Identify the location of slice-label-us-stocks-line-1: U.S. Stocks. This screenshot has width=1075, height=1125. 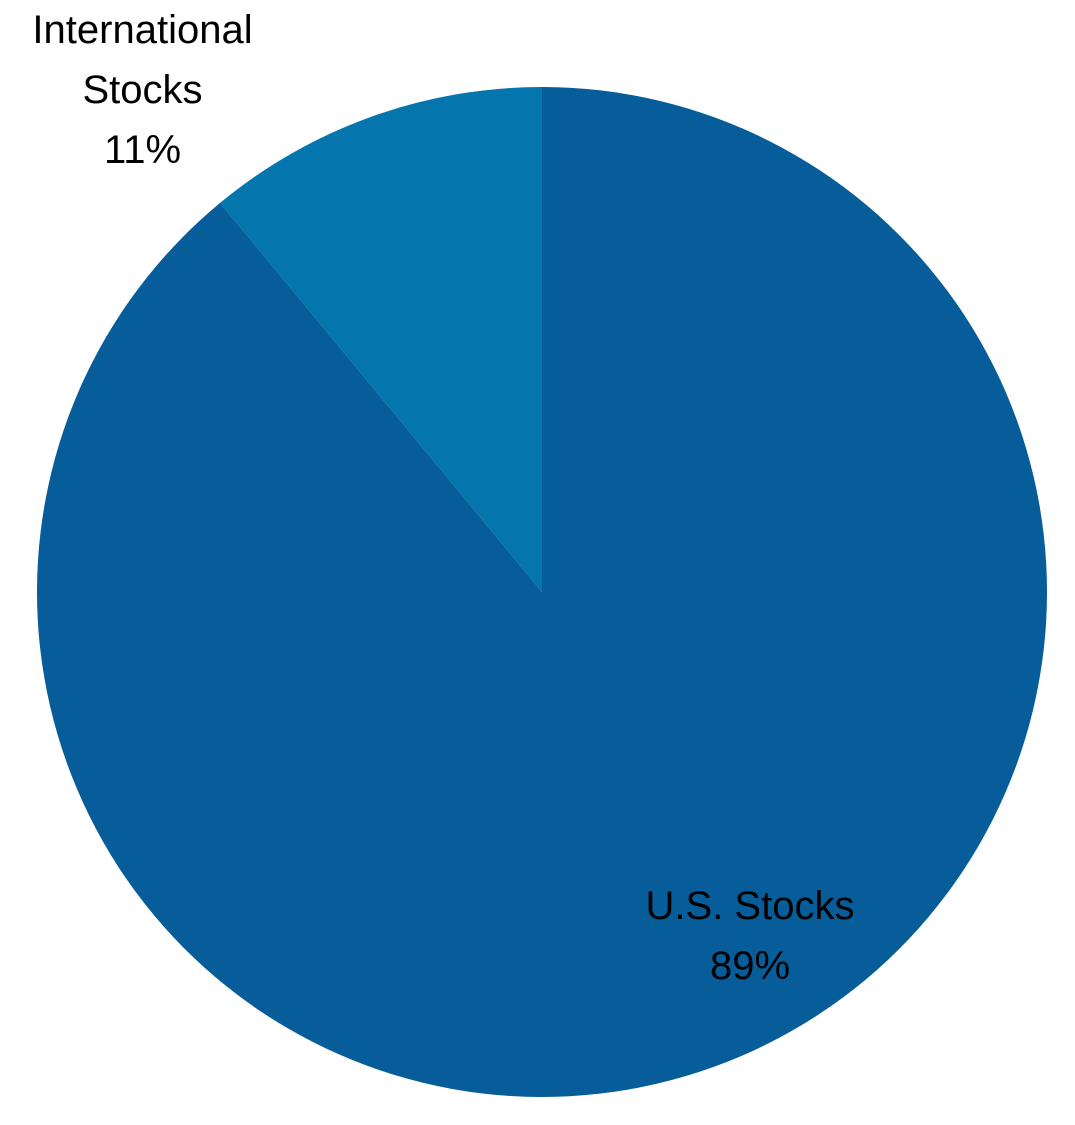
(750, 906).